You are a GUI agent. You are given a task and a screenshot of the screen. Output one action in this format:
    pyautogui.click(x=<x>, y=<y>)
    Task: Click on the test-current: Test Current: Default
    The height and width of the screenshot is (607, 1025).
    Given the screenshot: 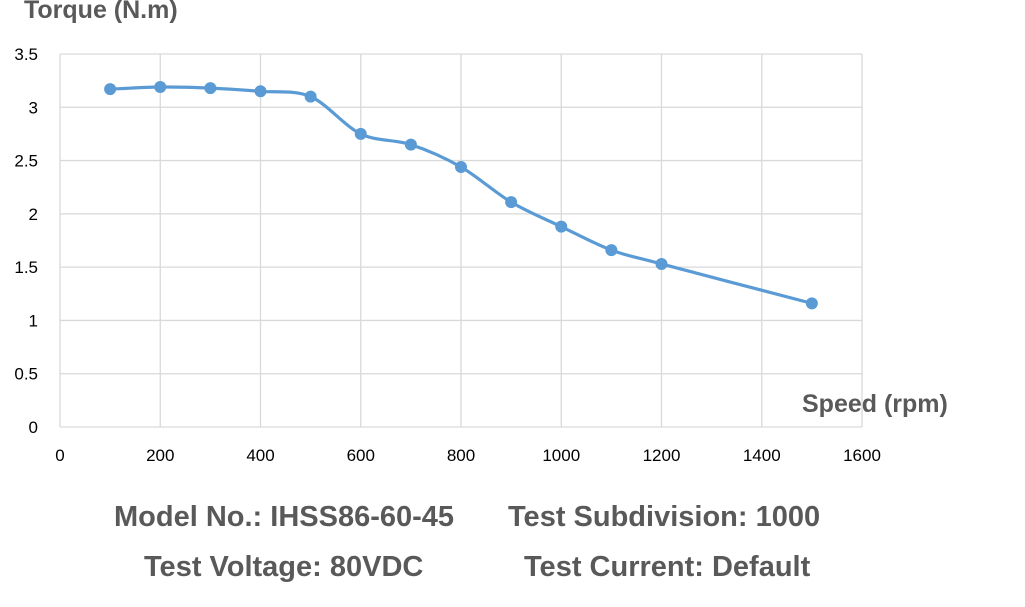 What is the action you would take?
    pyautogui.click(x=667, y=567)
    